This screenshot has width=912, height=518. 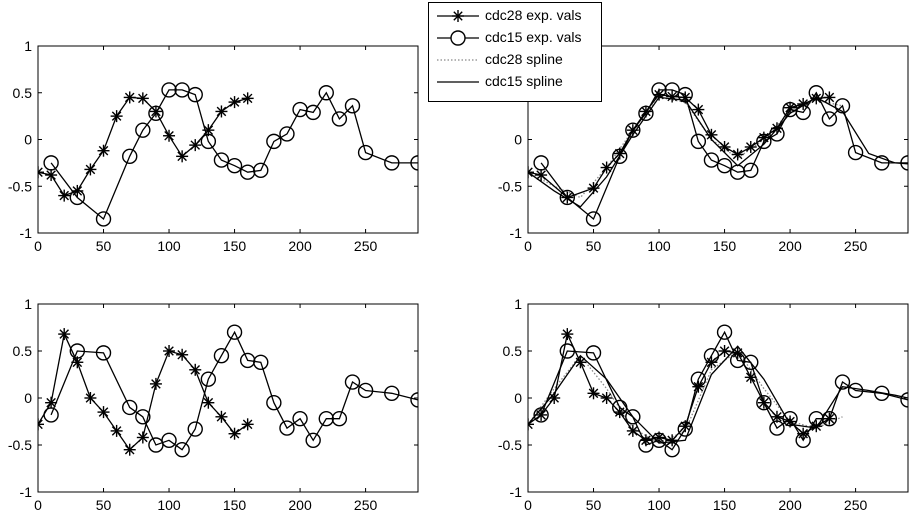 I want to click on y-tick-label: -1, so click(x=516, y=233).